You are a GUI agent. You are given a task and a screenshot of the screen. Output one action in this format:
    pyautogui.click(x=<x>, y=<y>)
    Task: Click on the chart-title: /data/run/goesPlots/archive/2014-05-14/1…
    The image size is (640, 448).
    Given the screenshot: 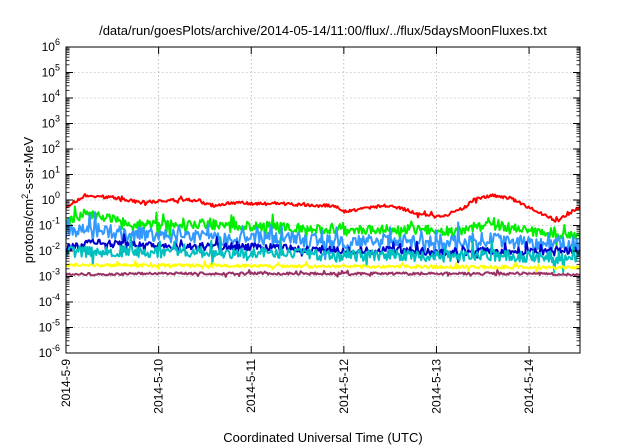 What is the action you would take?
    pyautogui.click(x=323, y=30)
    